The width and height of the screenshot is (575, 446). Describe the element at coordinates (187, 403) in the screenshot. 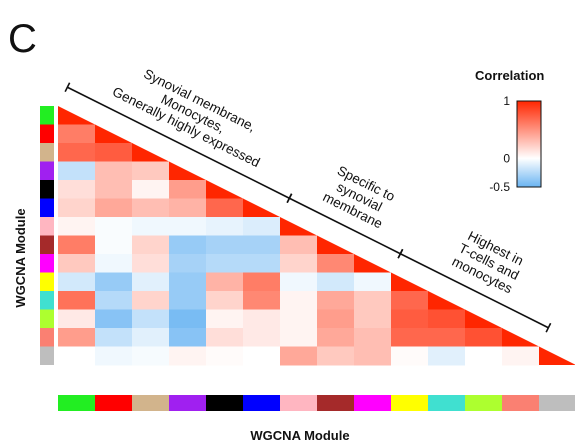

I see `column-module-swatch-purple` at that location.